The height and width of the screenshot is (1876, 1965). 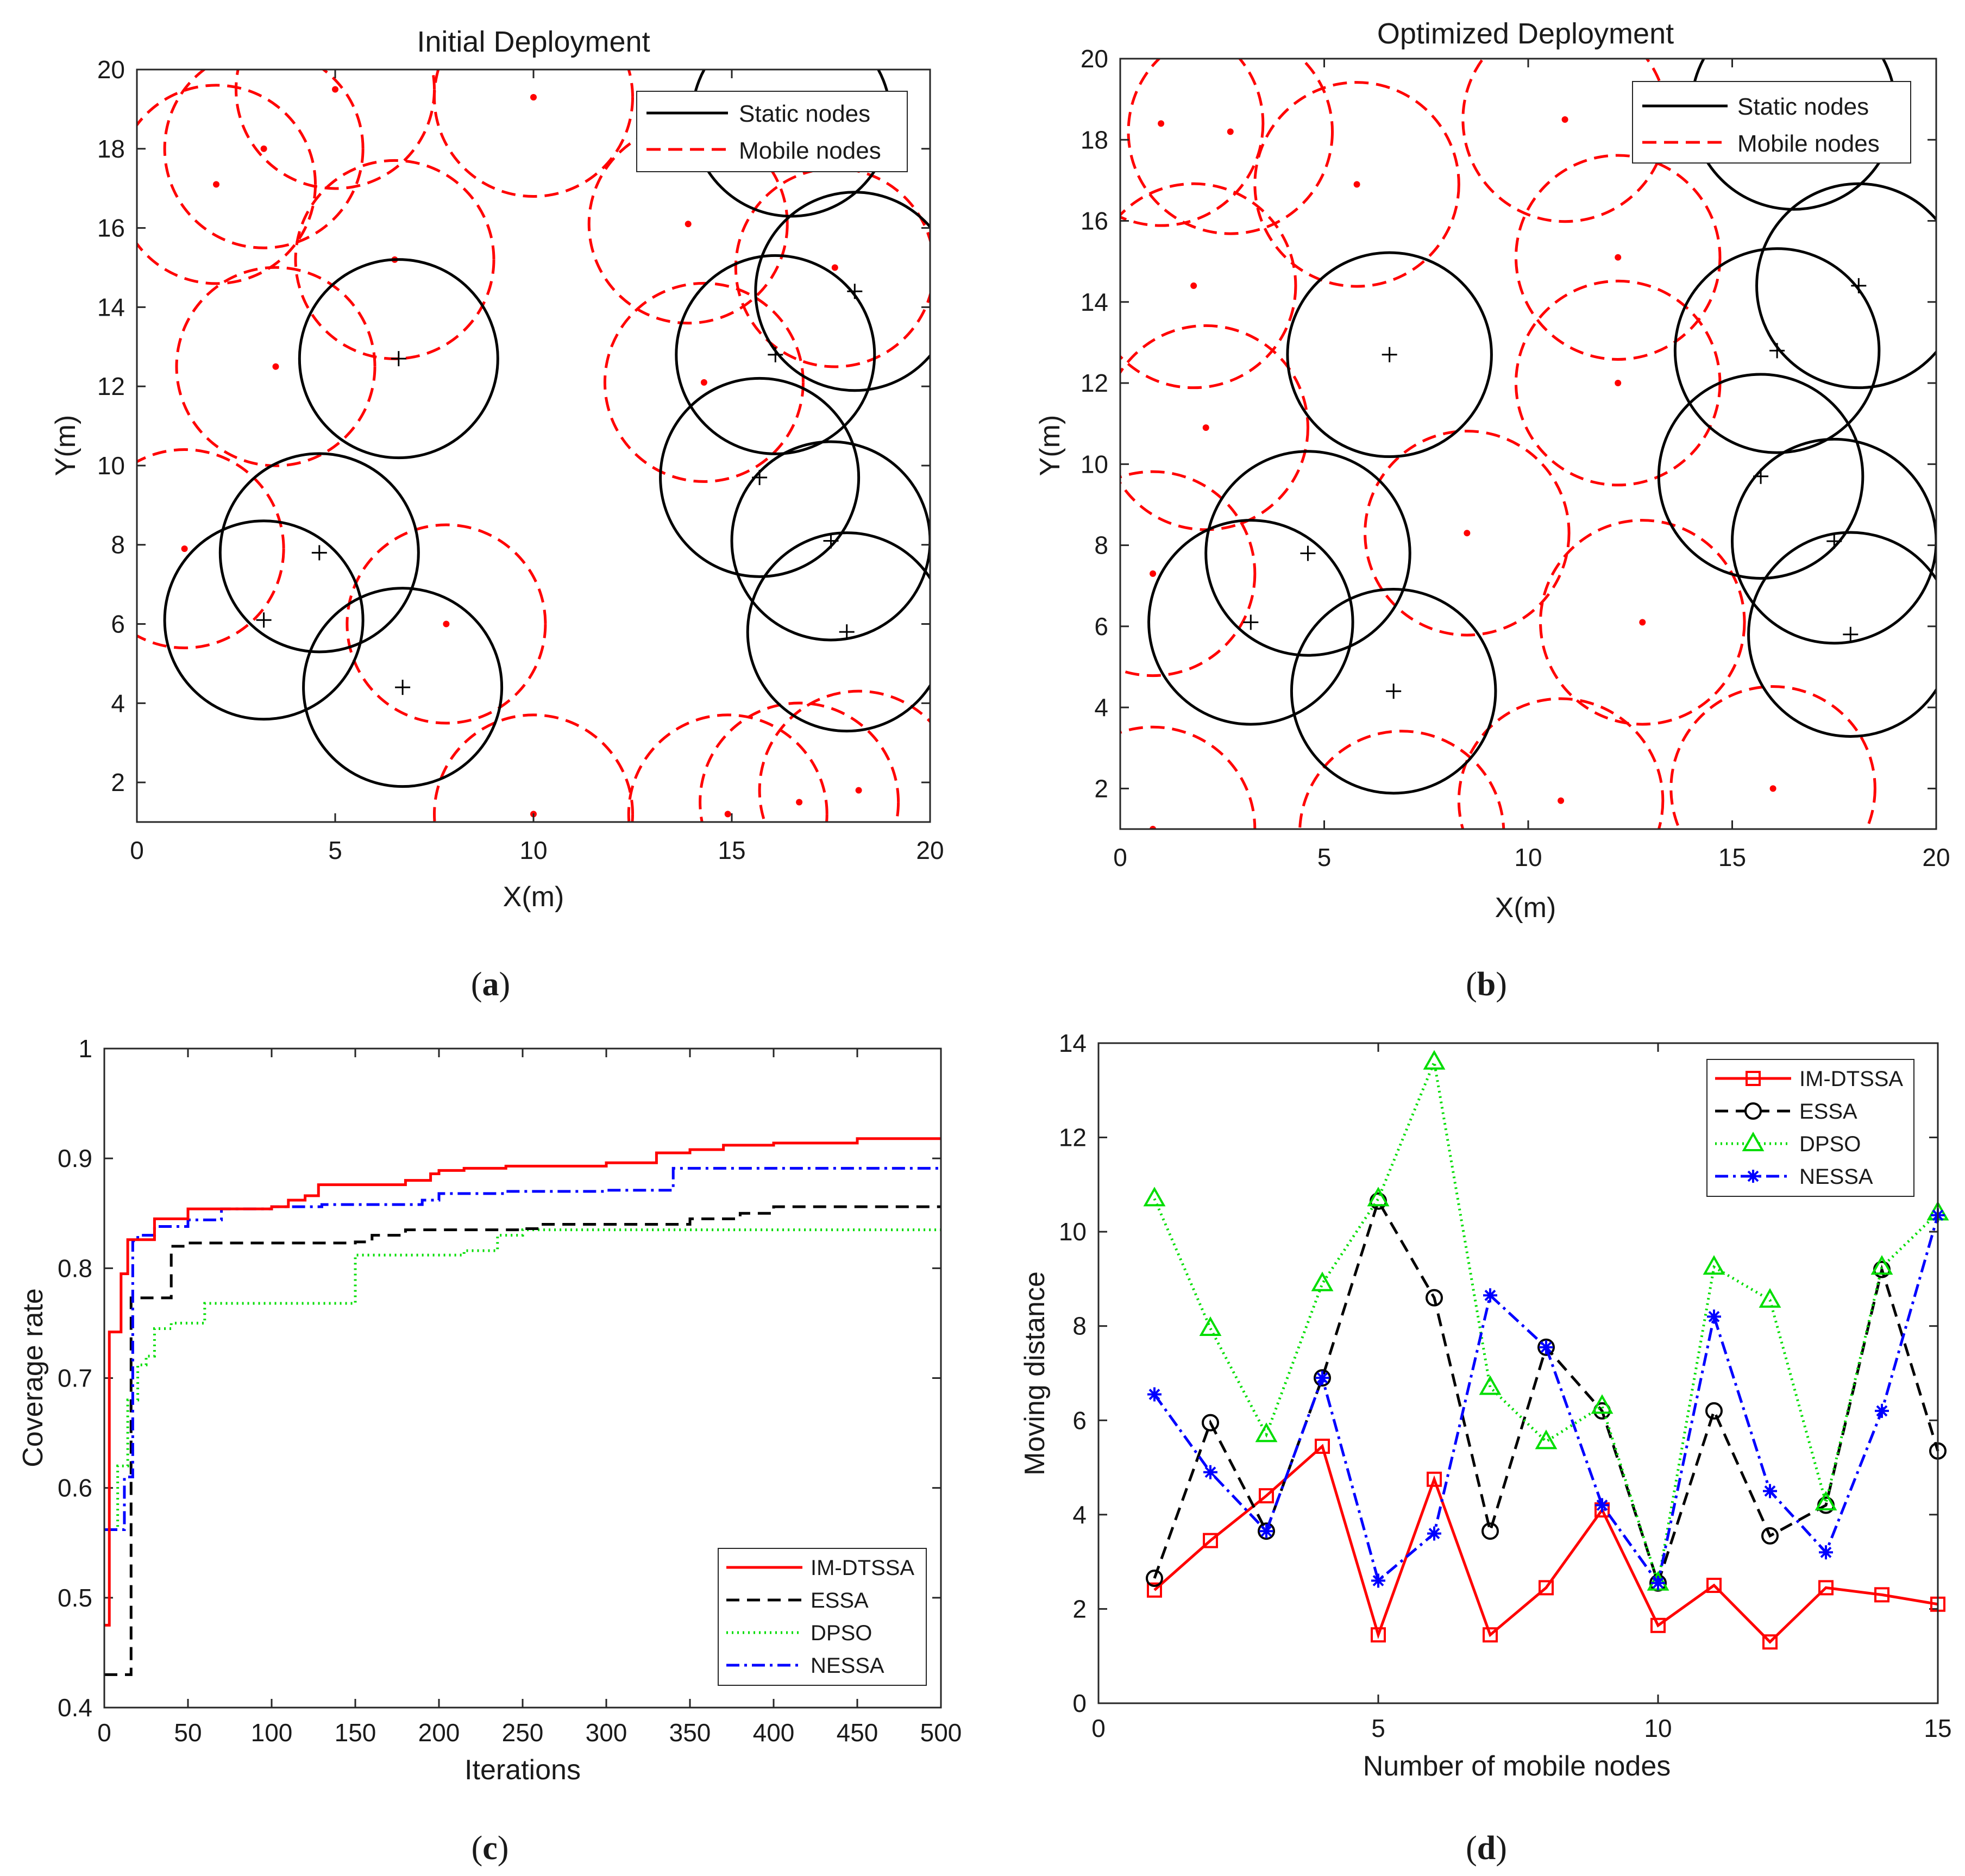 What do you see at coordinates (732, 850) in the screenshot?
I see `panel-a-xtick-label: 15` at bounding box center [732, 850].